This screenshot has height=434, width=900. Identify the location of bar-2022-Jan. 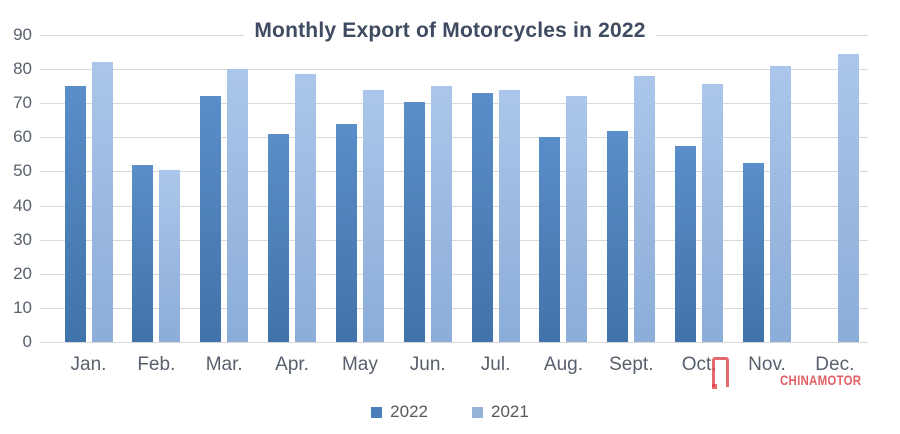
(75, 214).